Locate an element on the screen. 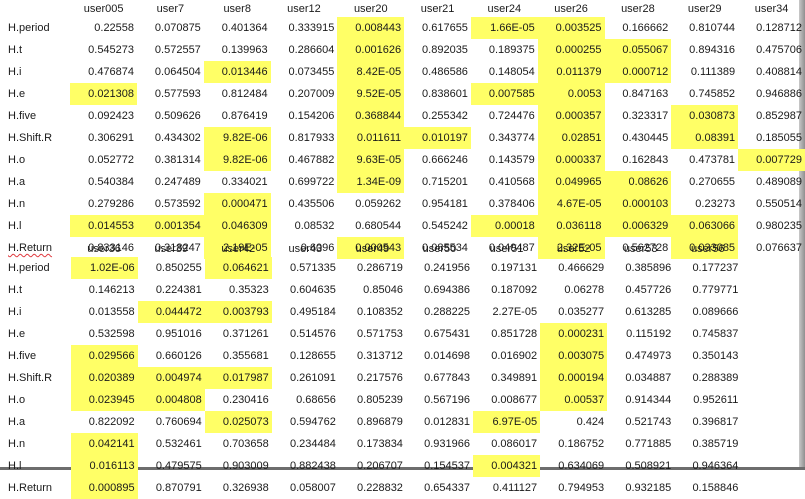 The height and width of the screenshot is (499, 805). row-label-text: H.e is located at coordinates (17, 334).